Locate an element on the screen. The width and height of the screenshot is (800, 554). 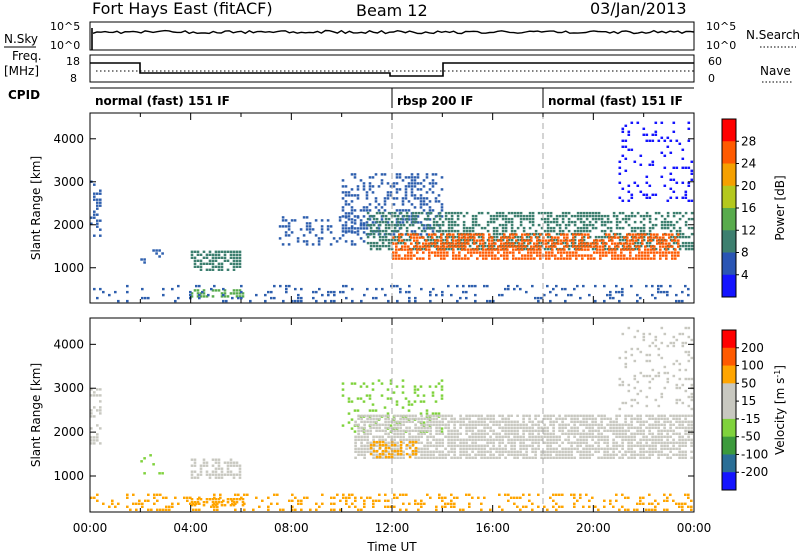
time-tick-label: 20:00 is located at coordinates (593, 528).